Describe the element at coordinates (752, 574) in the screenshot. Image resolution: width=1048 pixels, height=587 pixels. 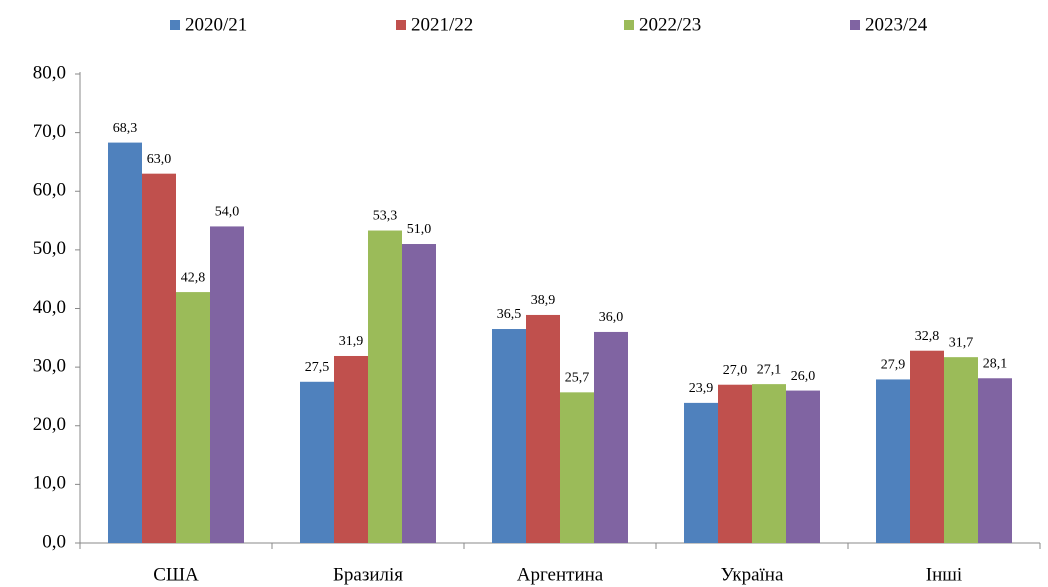
I see `x-tick-label: Україна` at that location.